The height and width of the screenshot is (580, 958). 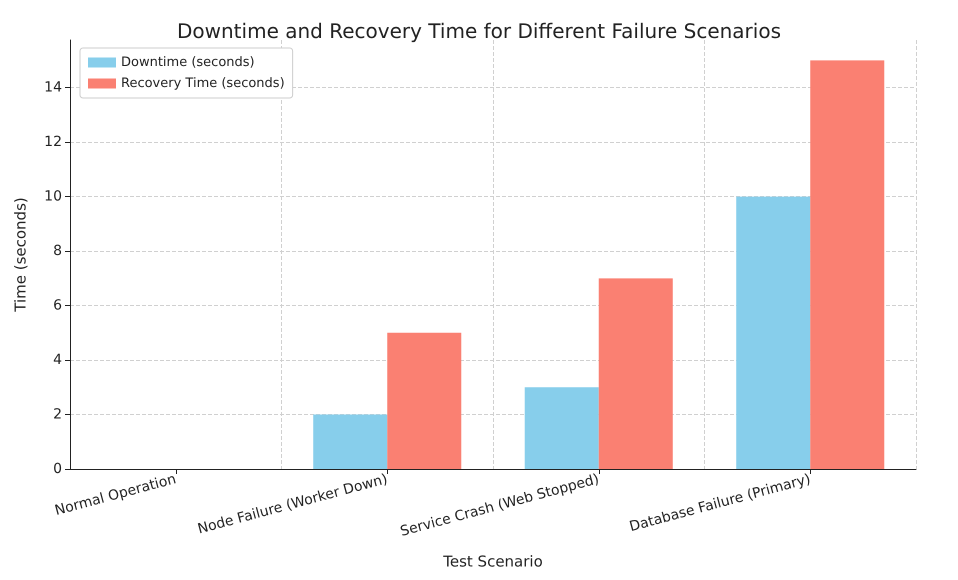 I want to click on y-tick-label: 14, so click(x=53, y=88).